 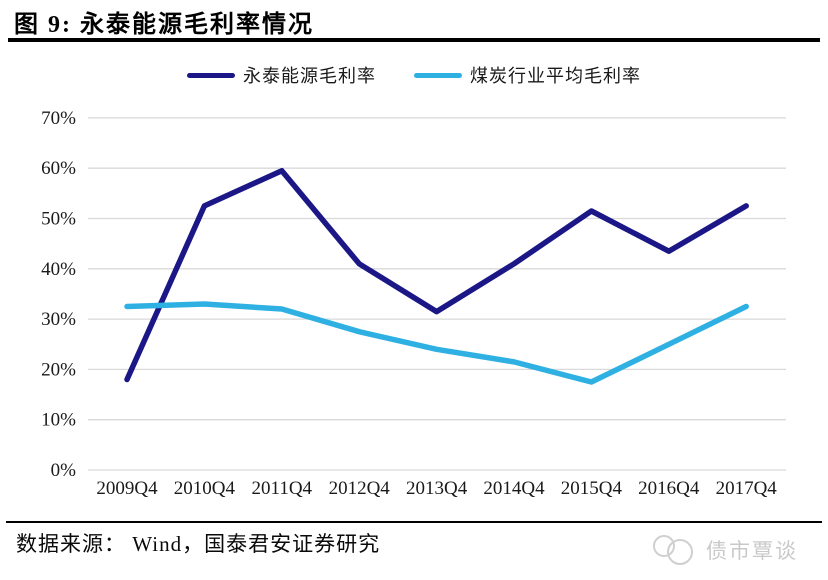 I want to click on x-tick-label: 2012Q4, so click(x=360, y=488).